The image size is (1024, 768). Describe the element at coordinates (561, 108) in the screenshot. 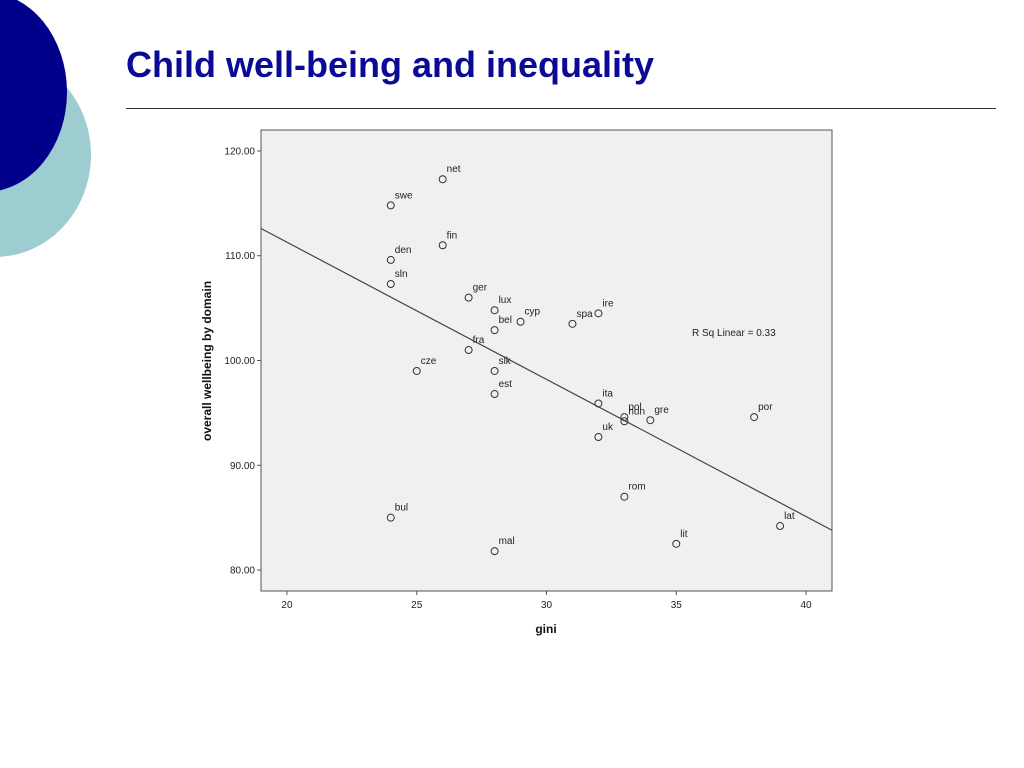

I see `title-divider` at that location.